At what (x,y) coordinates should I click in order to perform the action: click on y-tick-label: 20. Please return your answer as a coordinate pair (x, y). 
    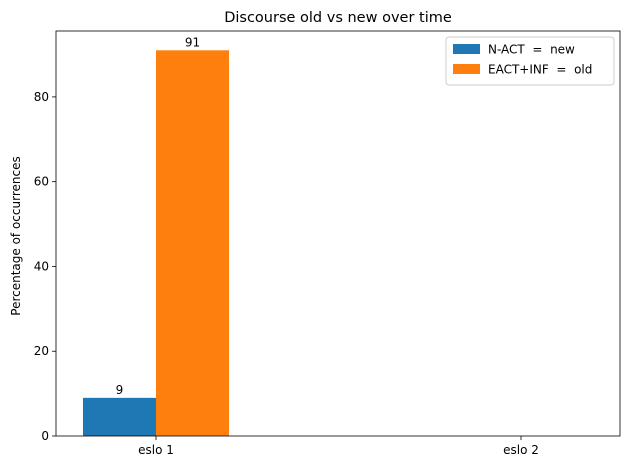
    Looking at the image, I should click on (41, 351).